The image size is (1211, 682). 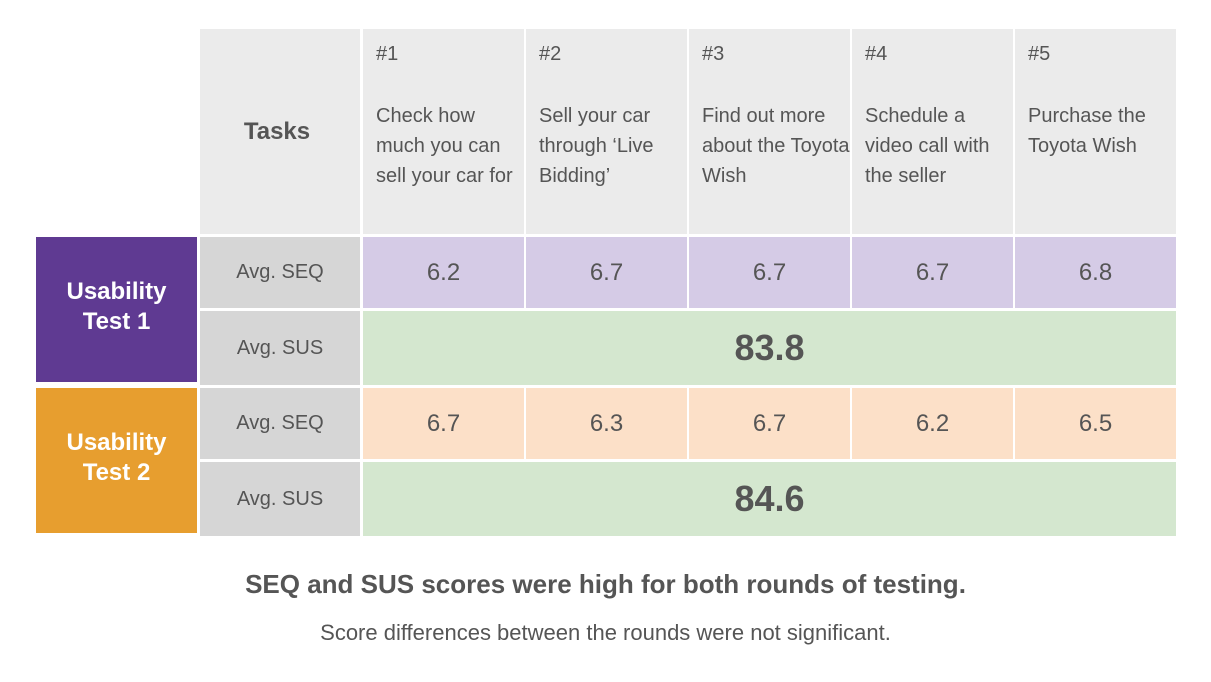 I want to click on task-number: #3, so click(x=713, y=54).